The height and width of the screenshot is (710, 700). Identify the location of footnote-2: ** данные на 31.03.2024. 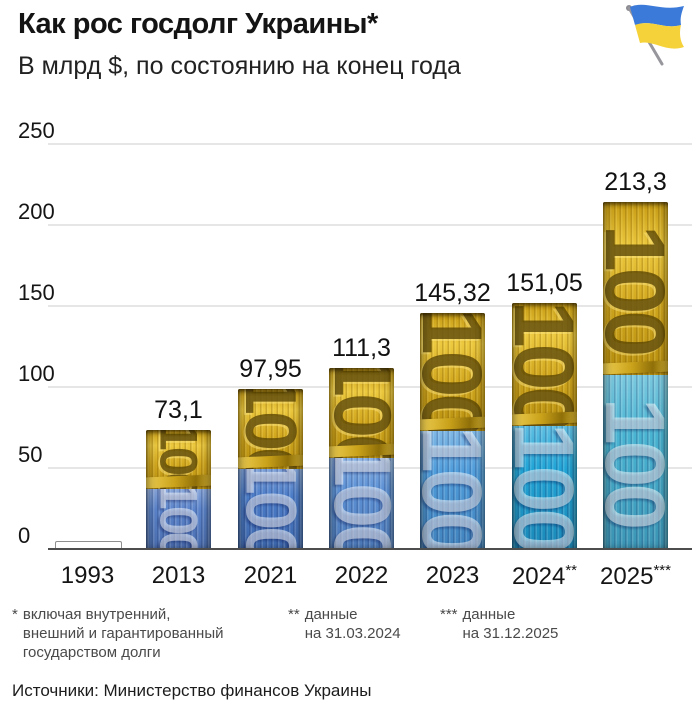
(344, 624).